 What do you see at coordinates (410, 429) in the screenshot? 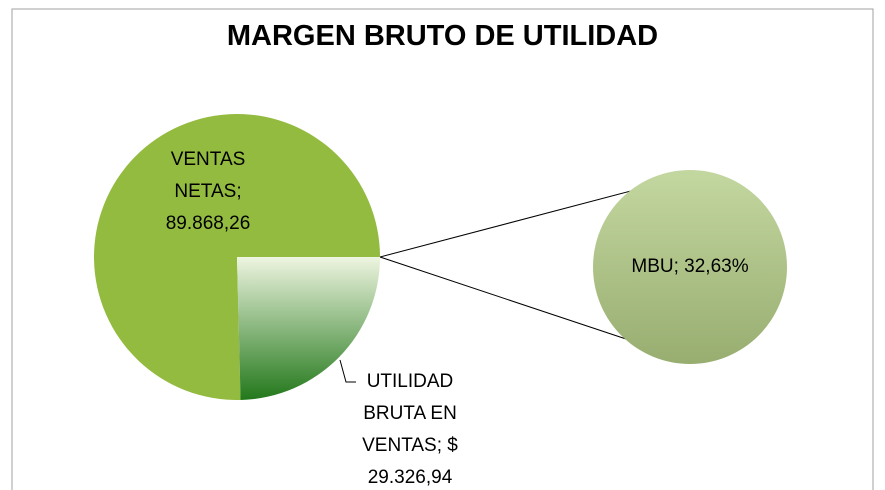
I see `data-label: UTILIDAD BRUTA EN VENTAS; $ 29.326,94` at bounding box center [410, 429].